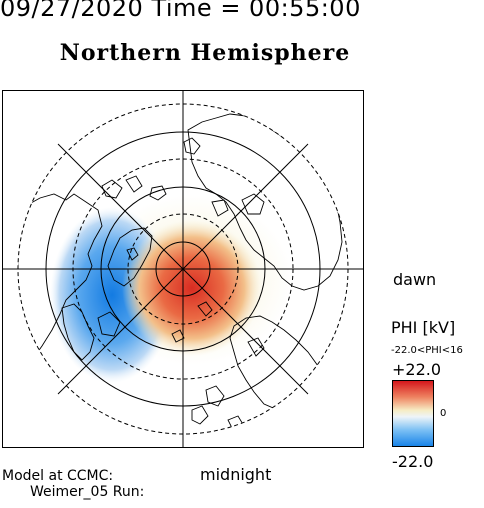 The width and height of the screenshot is (484, 508). What do you see at coordinates (205, 53) in the screenshot?
I see `hemisphere-title: Northern Hemisphere` at bounding box center [205, 53].